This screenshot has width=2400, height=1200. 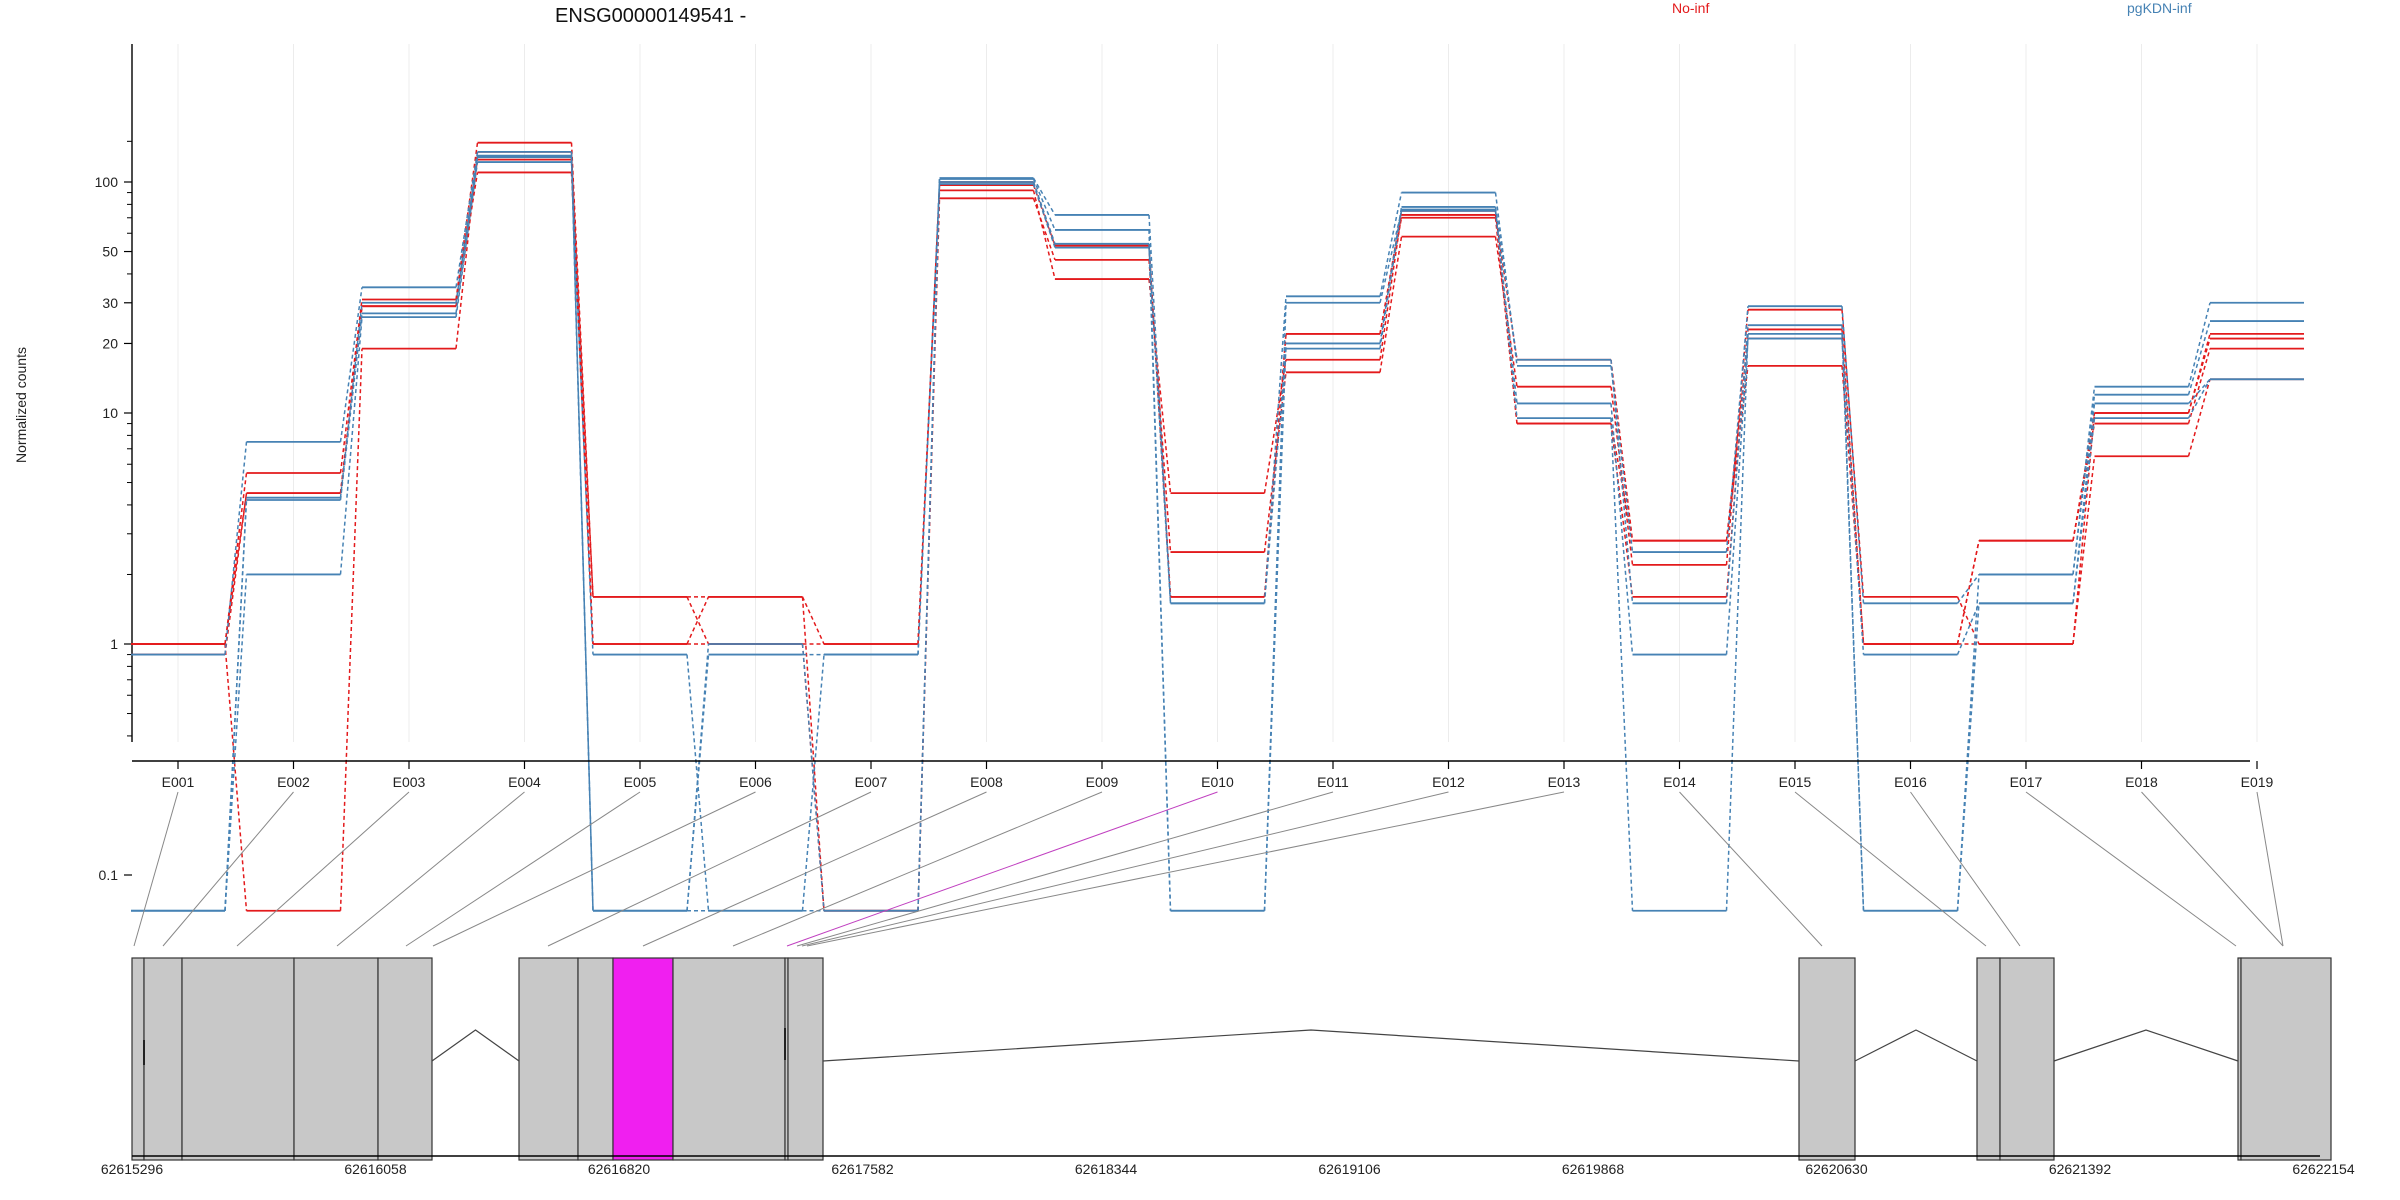 I want to click on x-tick-label: E001, so click(x=178, y=782).